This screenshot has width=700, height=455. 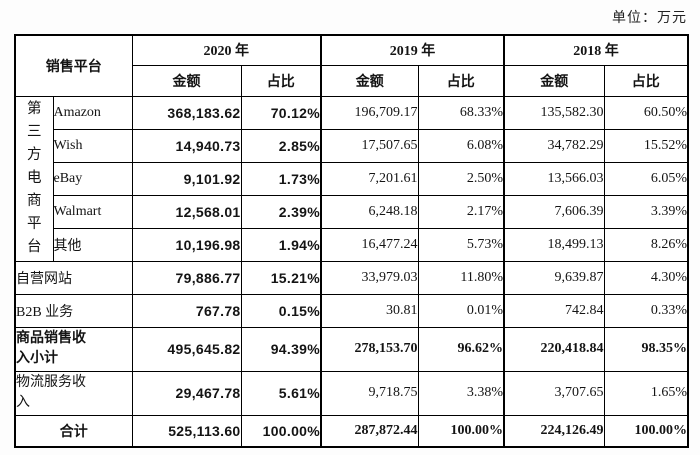 What do you see at coordinates (186, 393) in the screenshot?
I see `cell-amount-2020: 29,467.78` at bounding box center [186, 393].